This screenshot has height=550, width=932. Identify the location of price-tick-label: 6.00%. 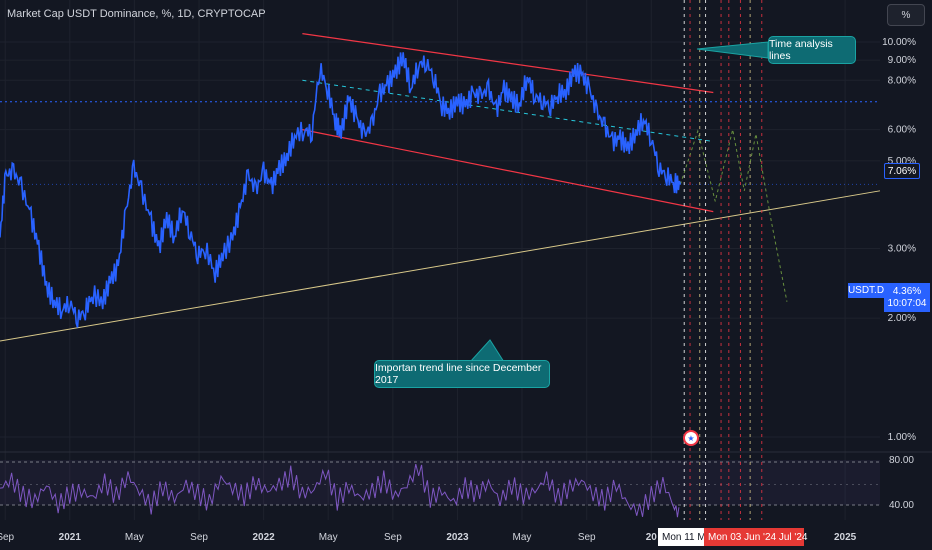
(902, 130).